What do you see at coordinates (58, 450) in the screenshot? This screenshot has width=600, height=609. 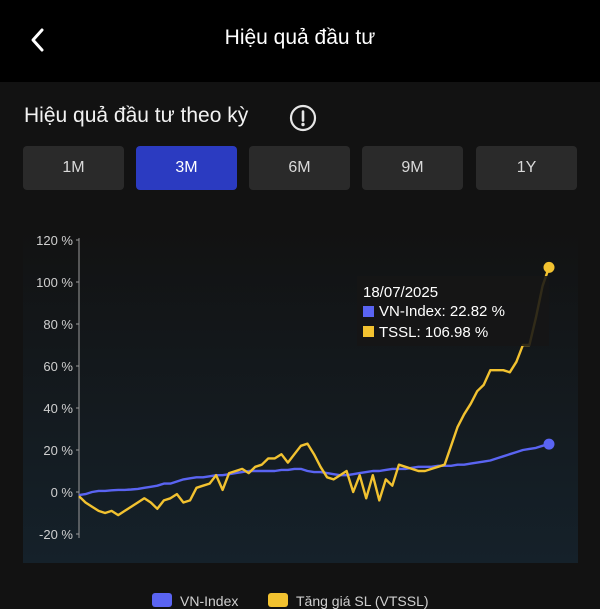 I see `y-tick-label: 20 %` at bounding box center [58, 450].